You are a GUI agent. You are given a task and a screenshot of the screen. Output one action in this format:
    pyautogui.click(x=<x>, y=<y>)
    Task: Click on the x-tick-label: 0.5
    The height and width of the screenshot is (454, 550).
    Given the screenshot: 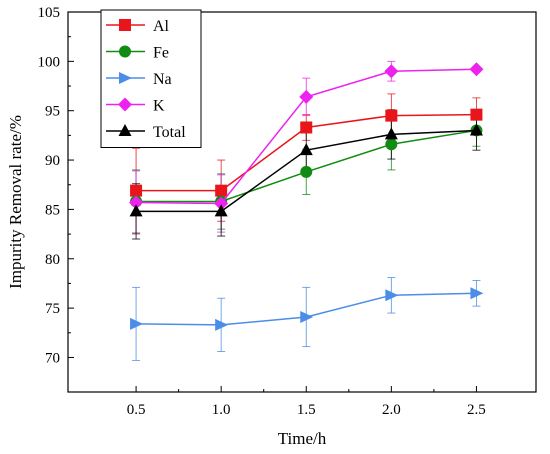 What is the action you would take?
    pyautogui.click(x=136, y=410)
    